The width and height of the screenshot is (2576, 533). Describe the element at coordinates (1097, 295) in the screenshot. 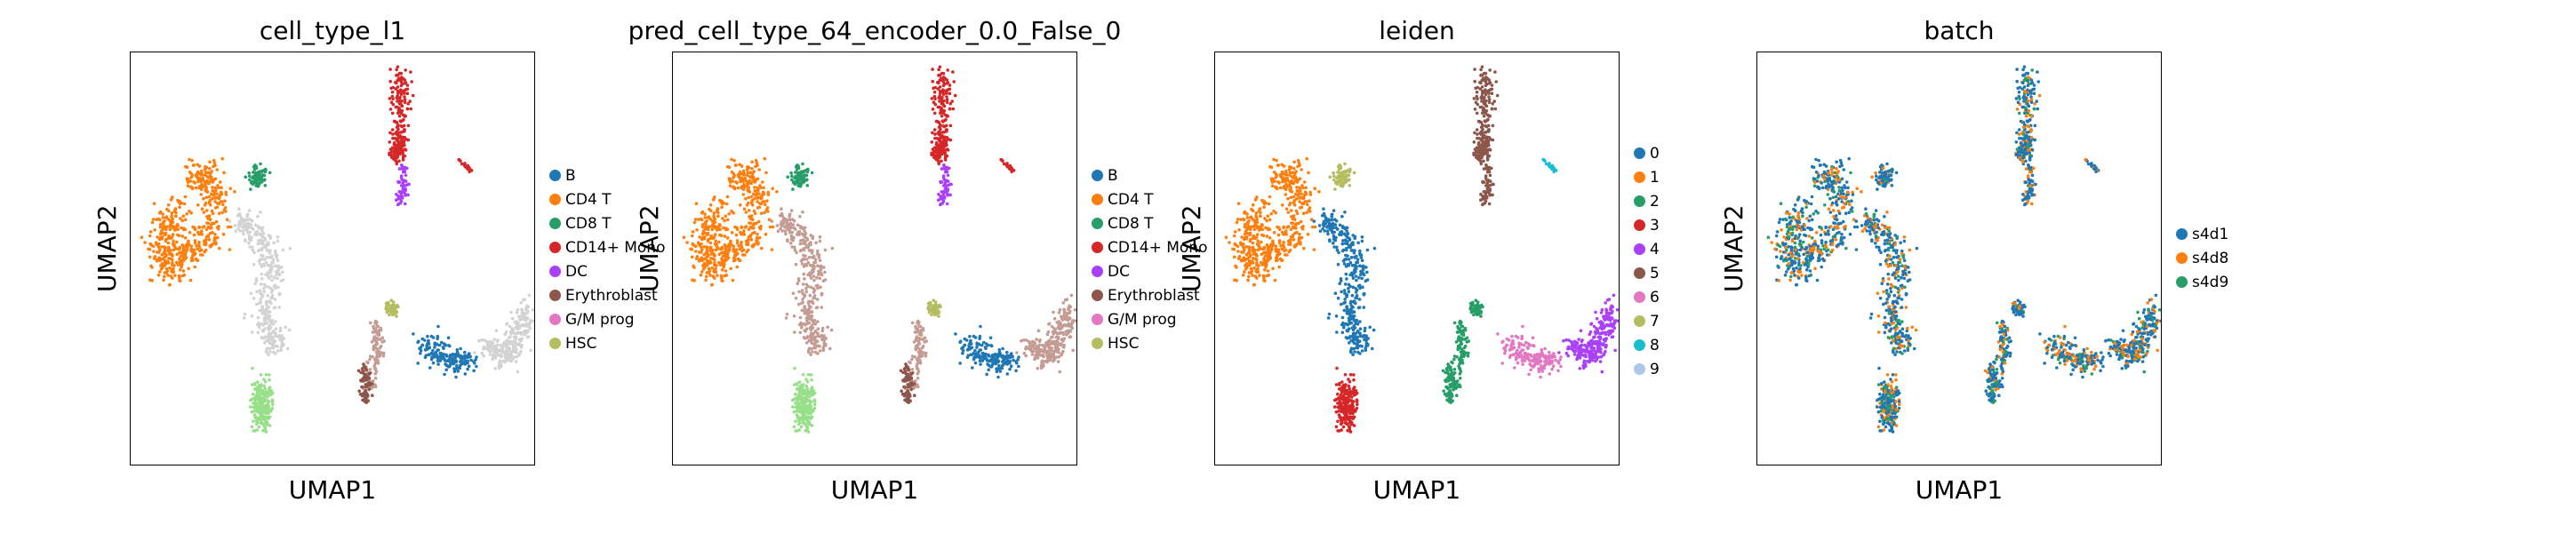

I see `legend-marker` at that location.